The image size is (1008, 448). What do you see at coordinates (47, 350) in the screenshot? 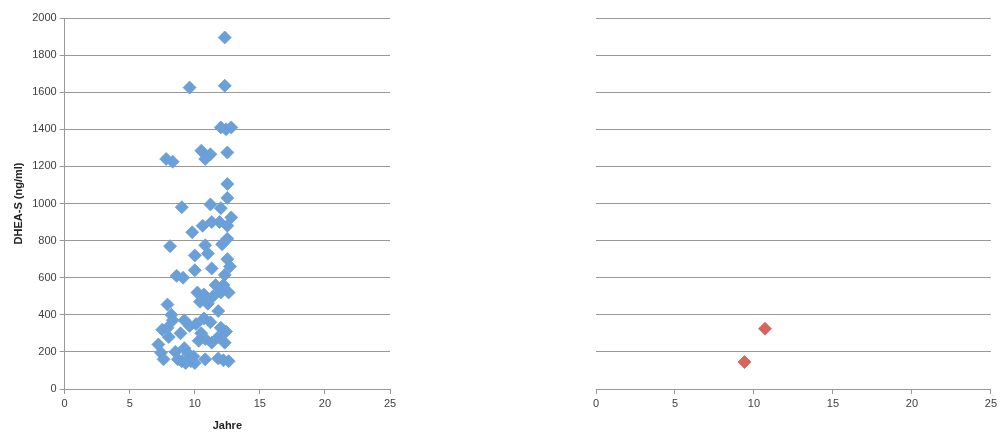
I see `y-tick-label: 200` at bounding box center [47, 350].